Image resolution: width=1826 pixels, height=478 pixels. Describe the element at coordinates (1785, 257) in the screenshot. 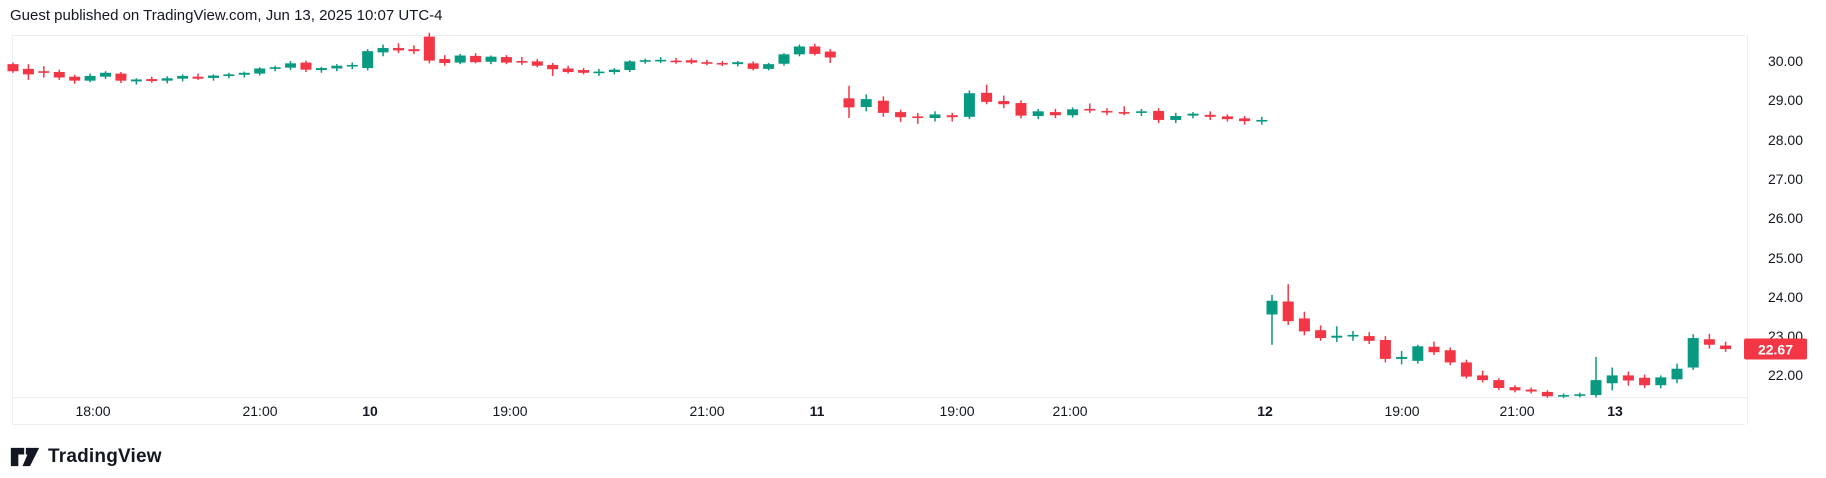

I see `price-tick-label: 25.00` at that location.